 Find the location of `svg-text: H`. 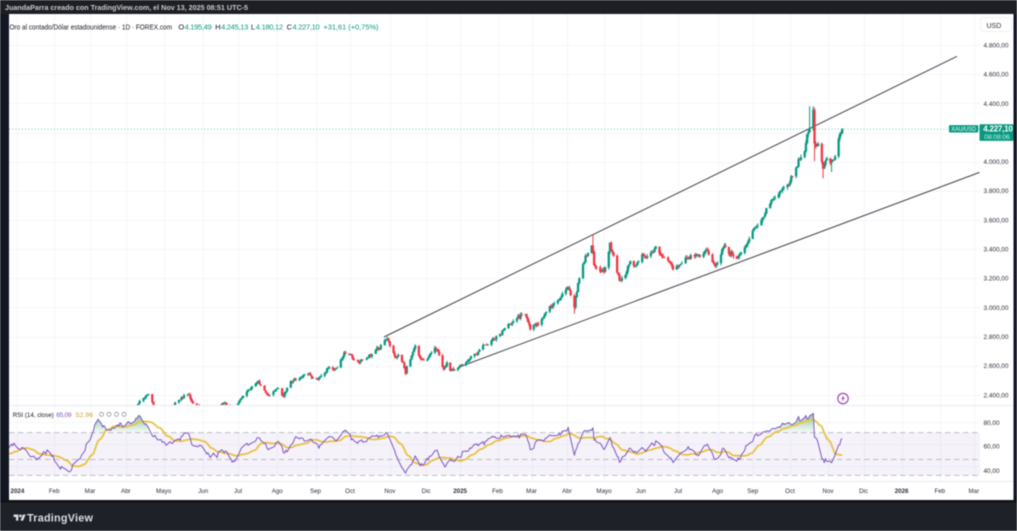

svg-text: H is located at coordinates (217, 26).